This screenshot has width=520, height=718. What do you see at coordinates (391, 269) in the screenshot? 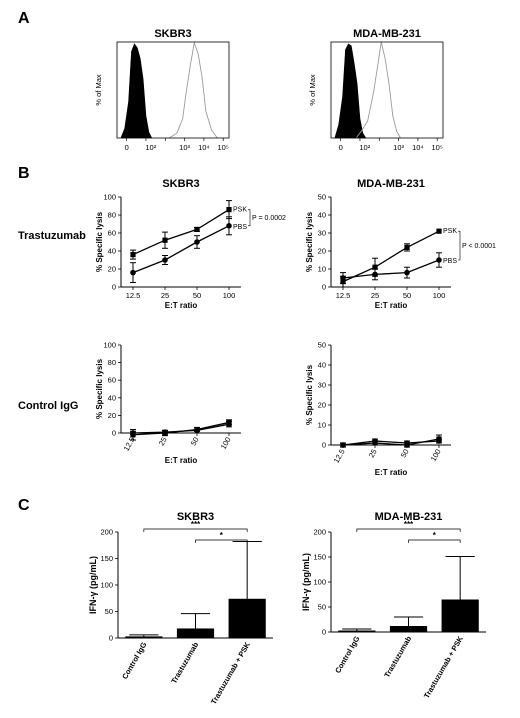
I see `series-line-PBS` at bounding box center [391, 269].